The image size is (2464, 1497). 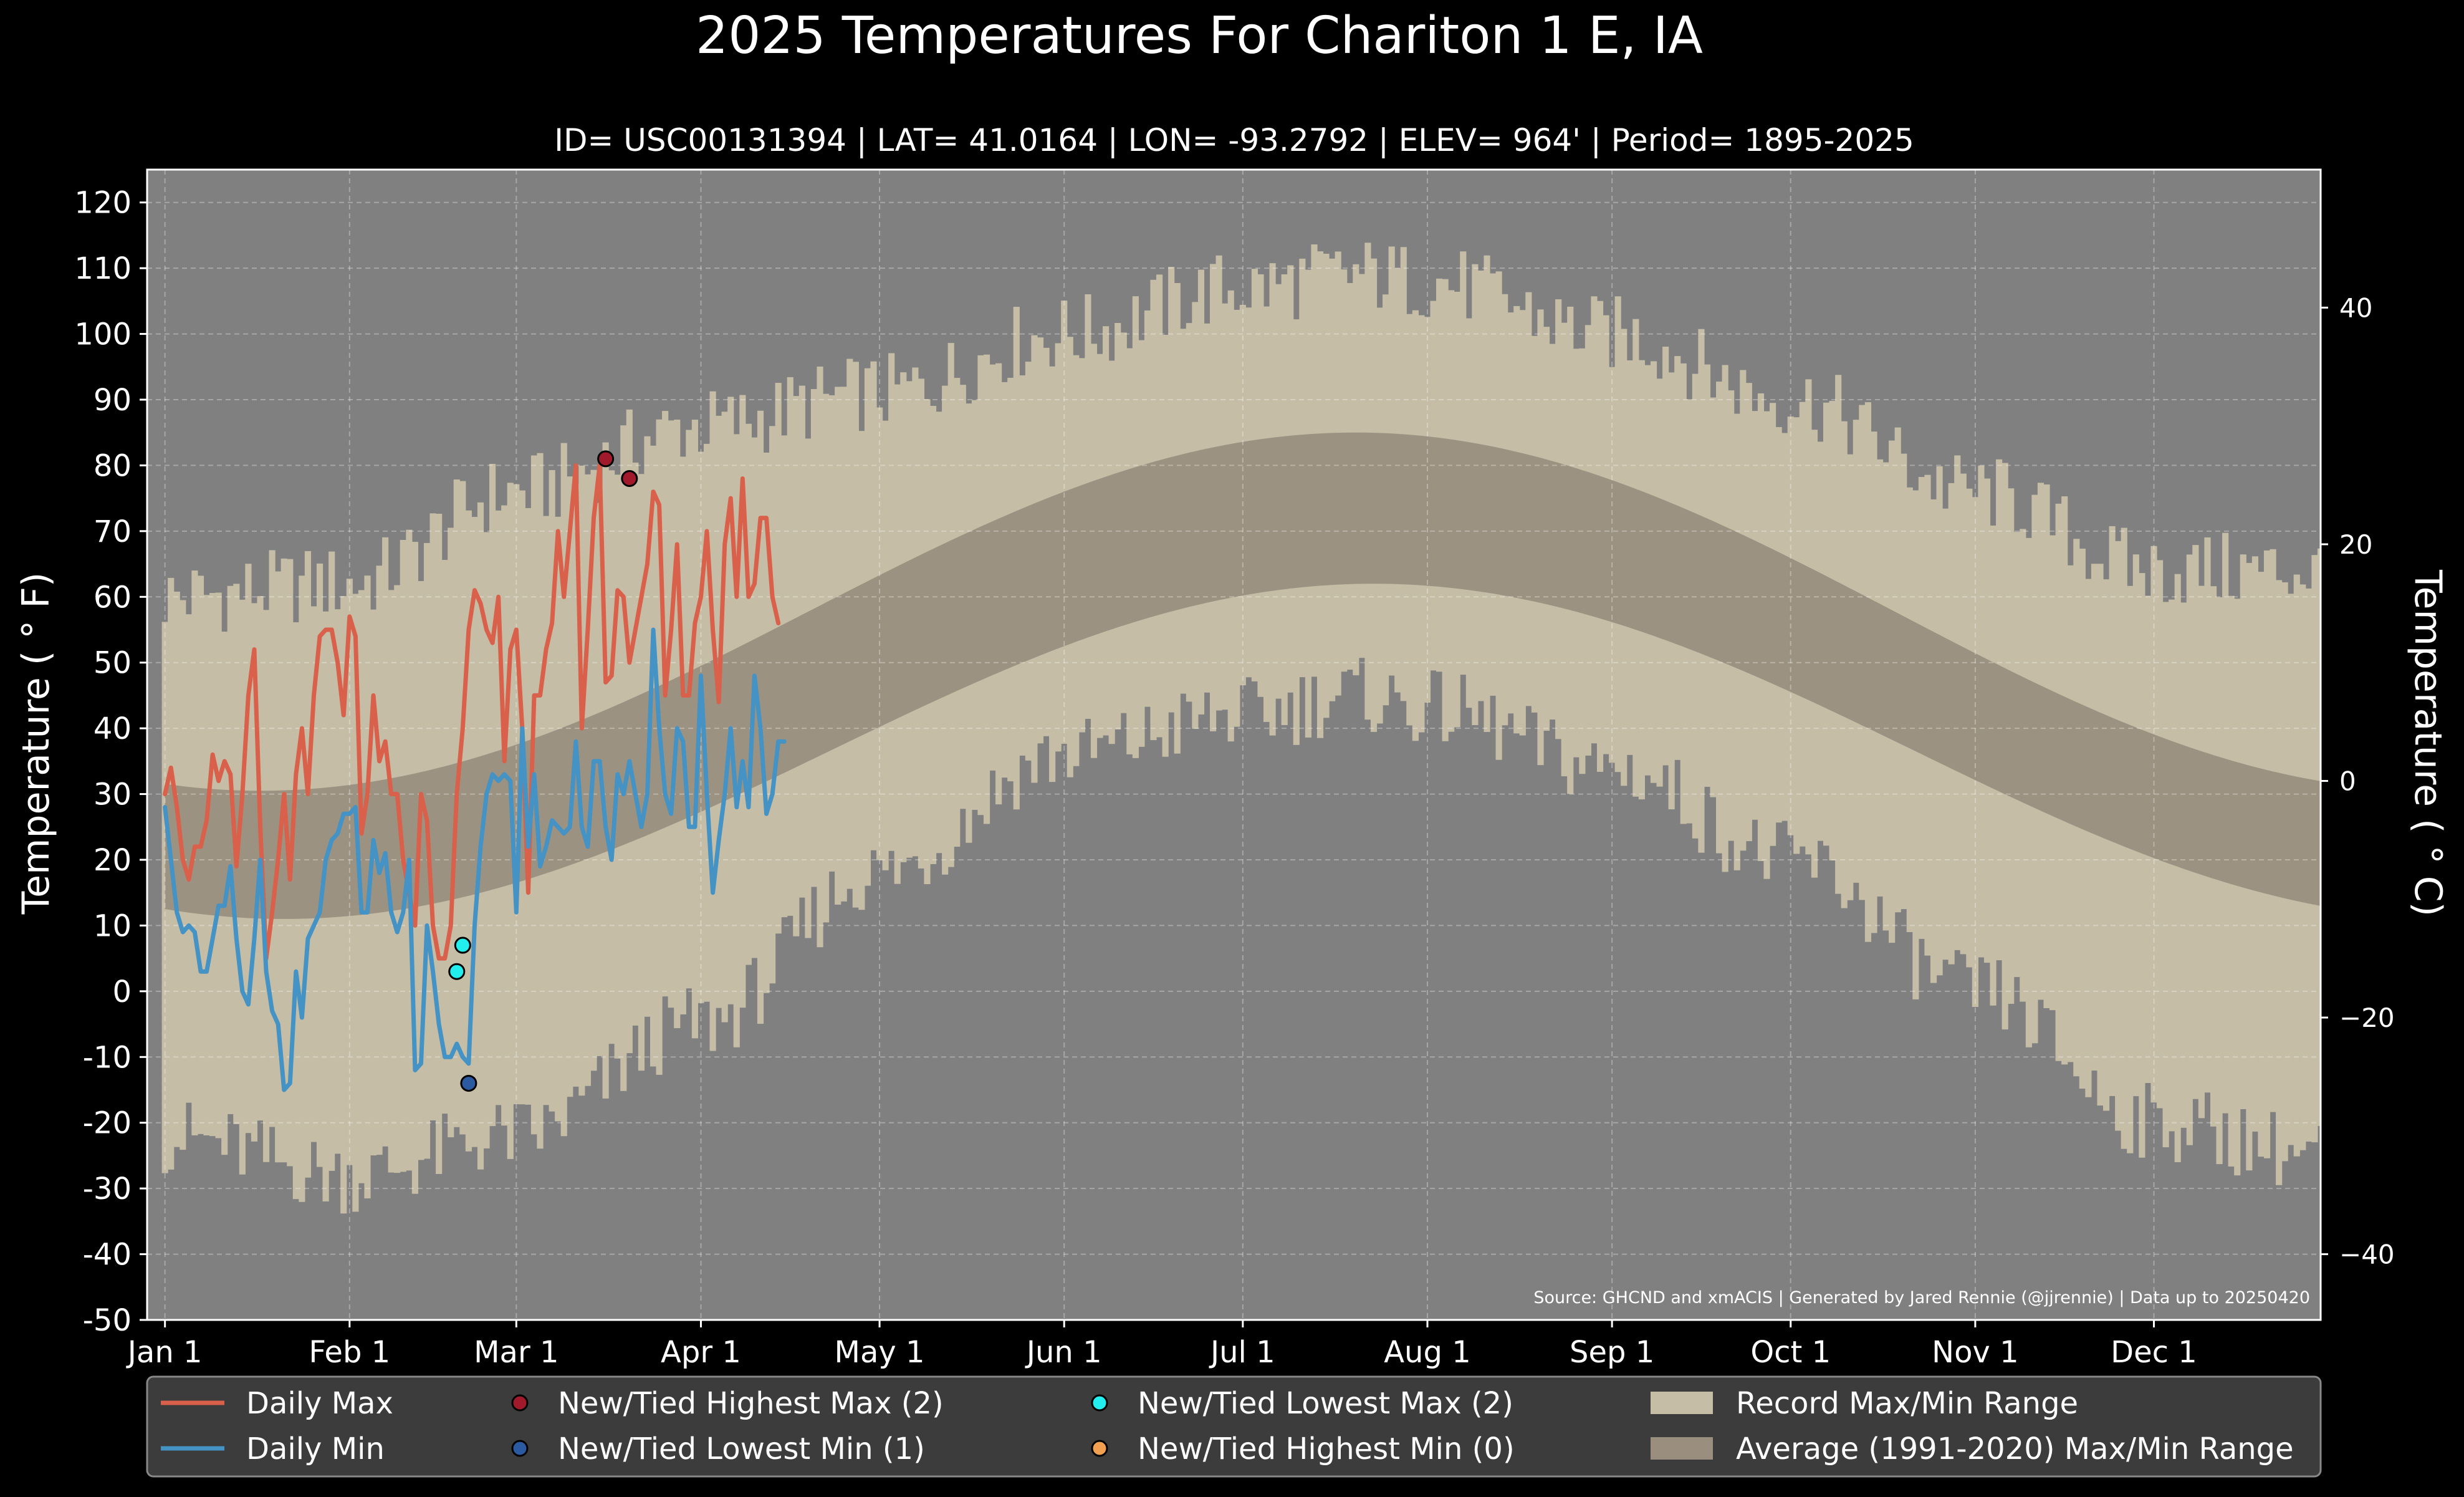 What do you see at coordinates (107, 1255) in the screenshot?
I see `y-tick-label: -40` at bounding box center [107, 1255].